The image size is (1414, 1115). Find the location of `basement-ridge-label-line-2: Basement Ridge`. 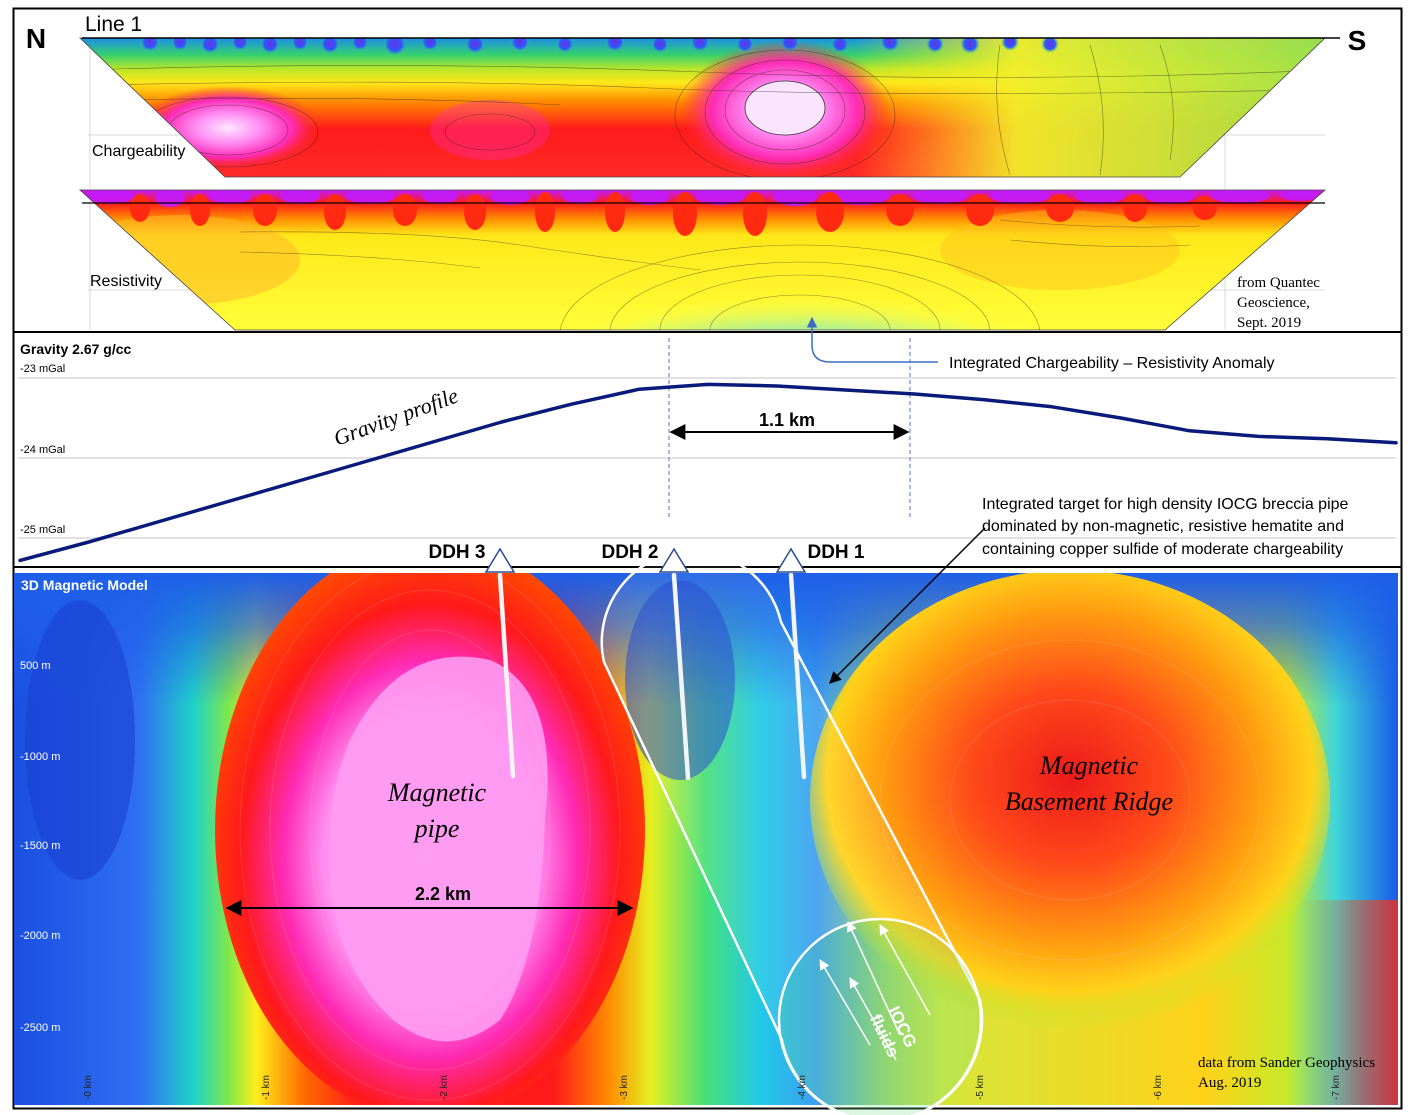

basement-ridge-label-line-2: Basement Ridge is located at coordinates (1089, 801).